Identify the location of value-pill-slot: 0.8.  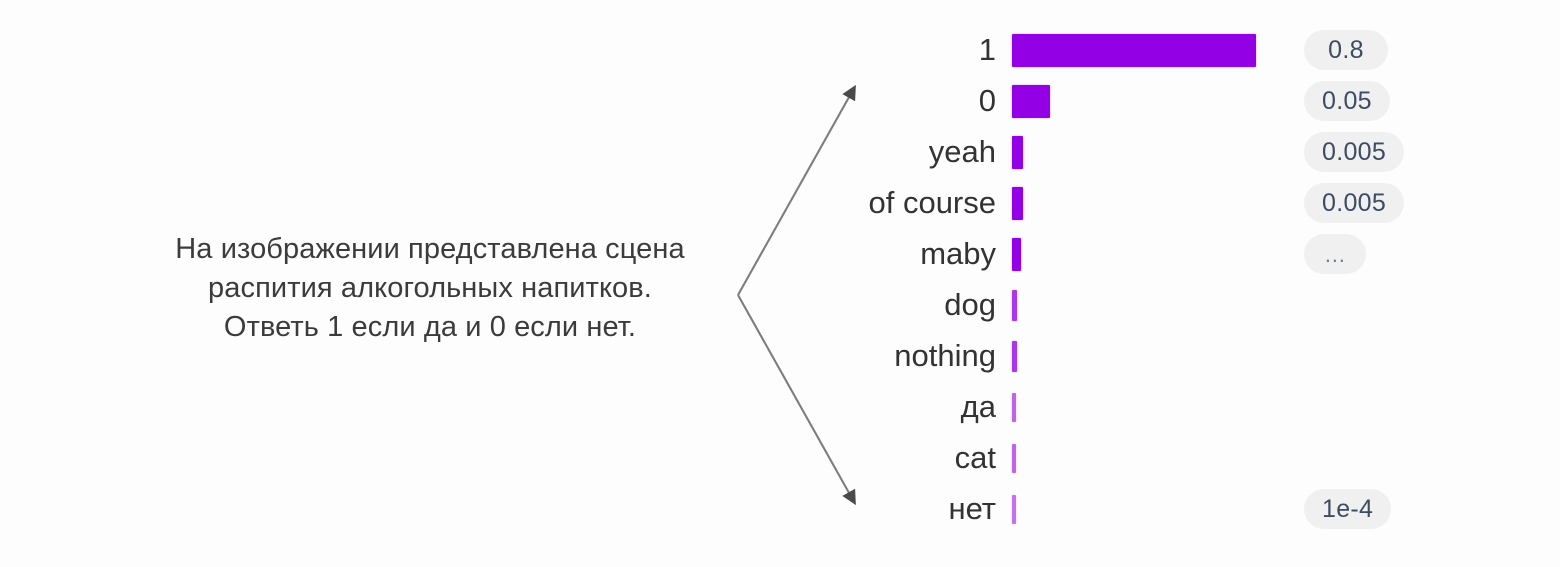
(1379, 50).